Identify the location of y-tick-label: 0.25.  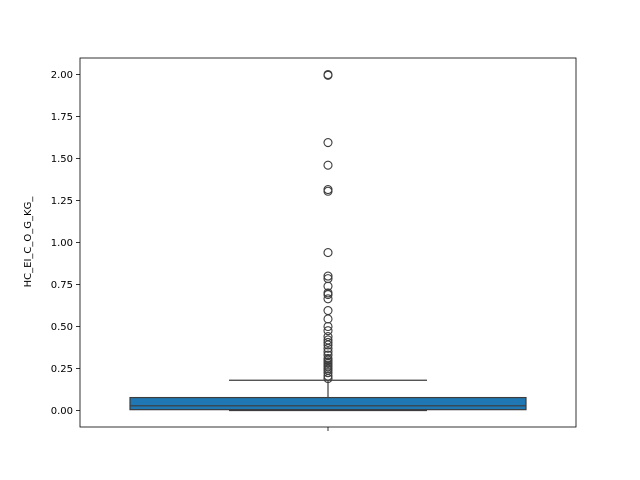
(62, 369).